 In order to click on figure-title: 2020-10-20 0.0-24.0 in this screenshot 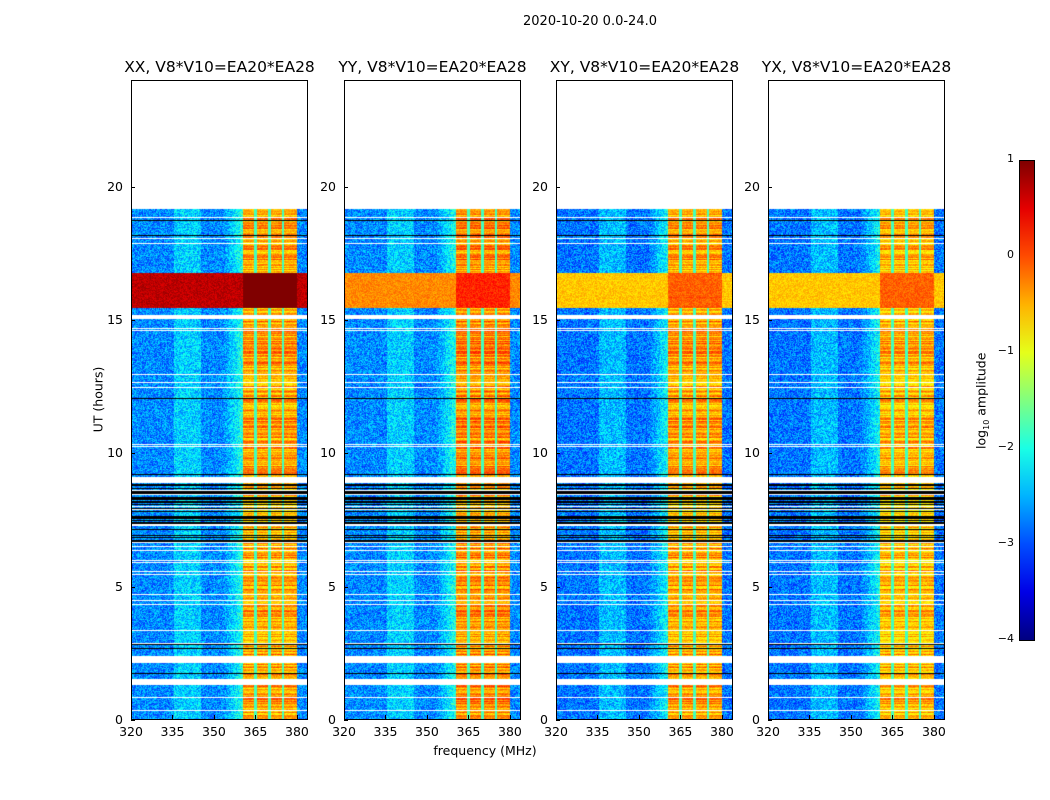, I will do `click(590, 21)`.